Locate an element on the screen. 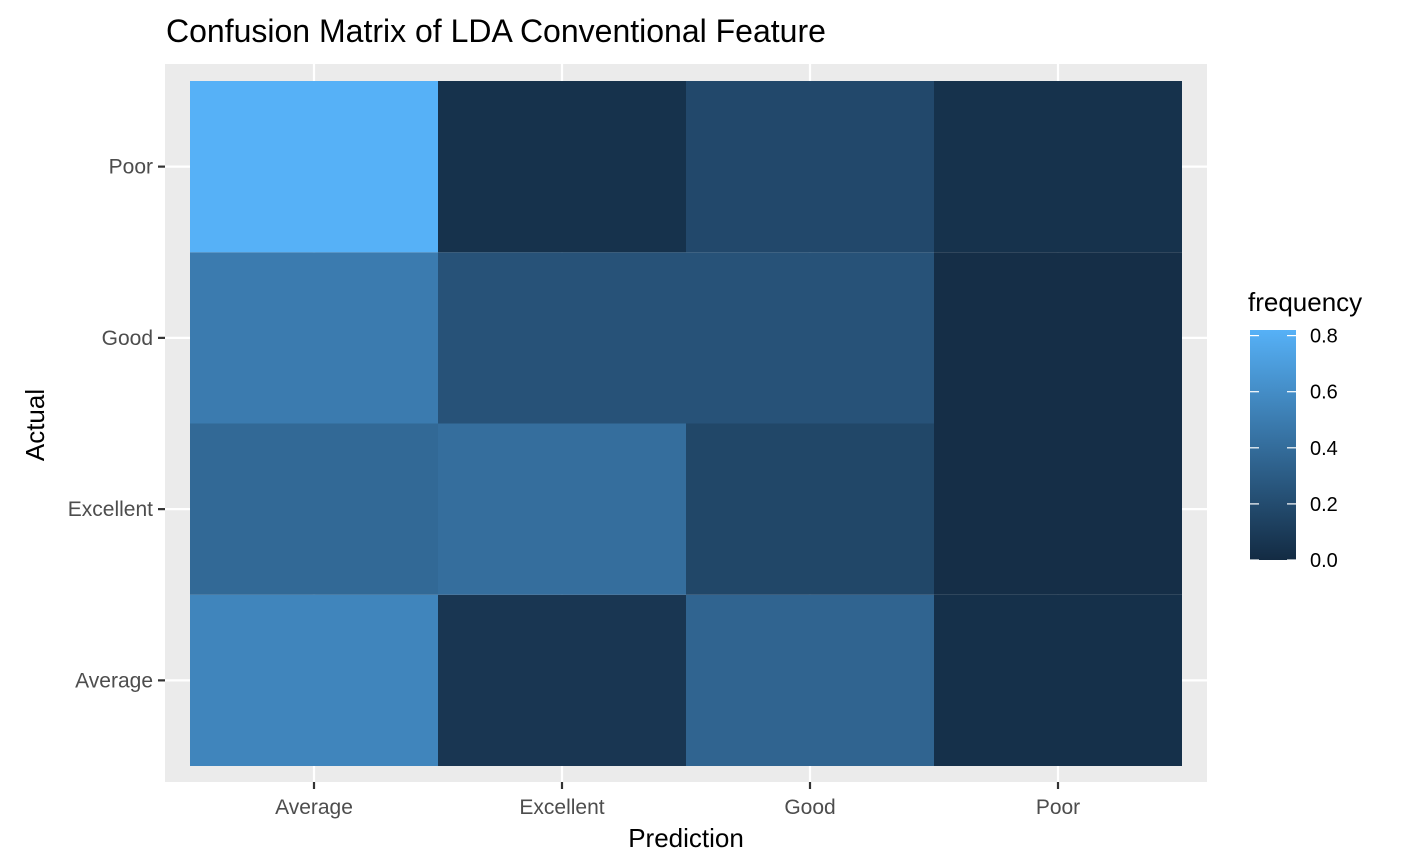 The height and width of the screenshot is (868, 1424). y-axis: Average Excellent Good Poor is located at coordinates (116, 424).